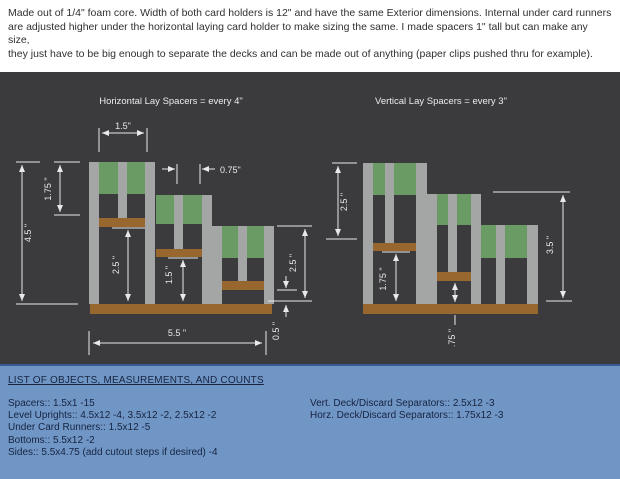  What do you see at coordinates (181, 279) in the screenshot?
I see `dim-under-step2: 1.5 "` at bounding box center [181, 279].